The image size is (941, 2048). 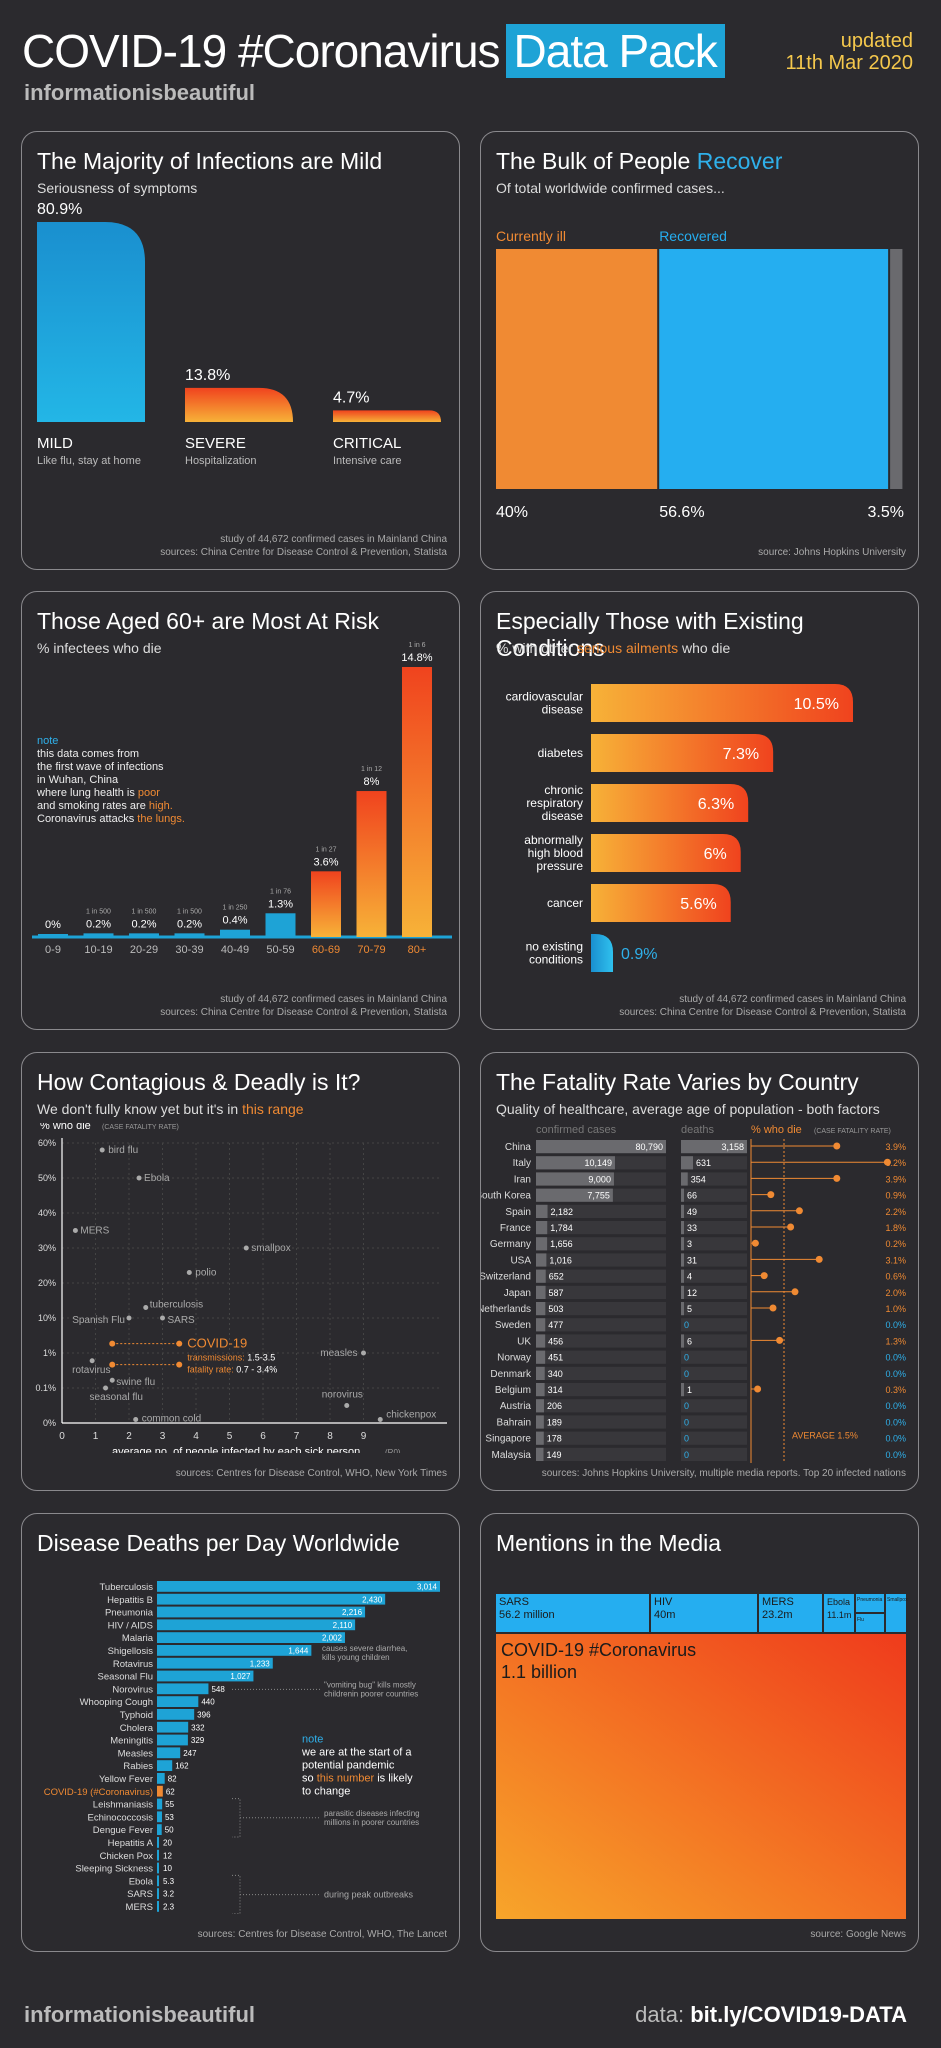 I want to click on panel-title: Those Aged 60+ are Most At Risk, so click(x=208, y=621).